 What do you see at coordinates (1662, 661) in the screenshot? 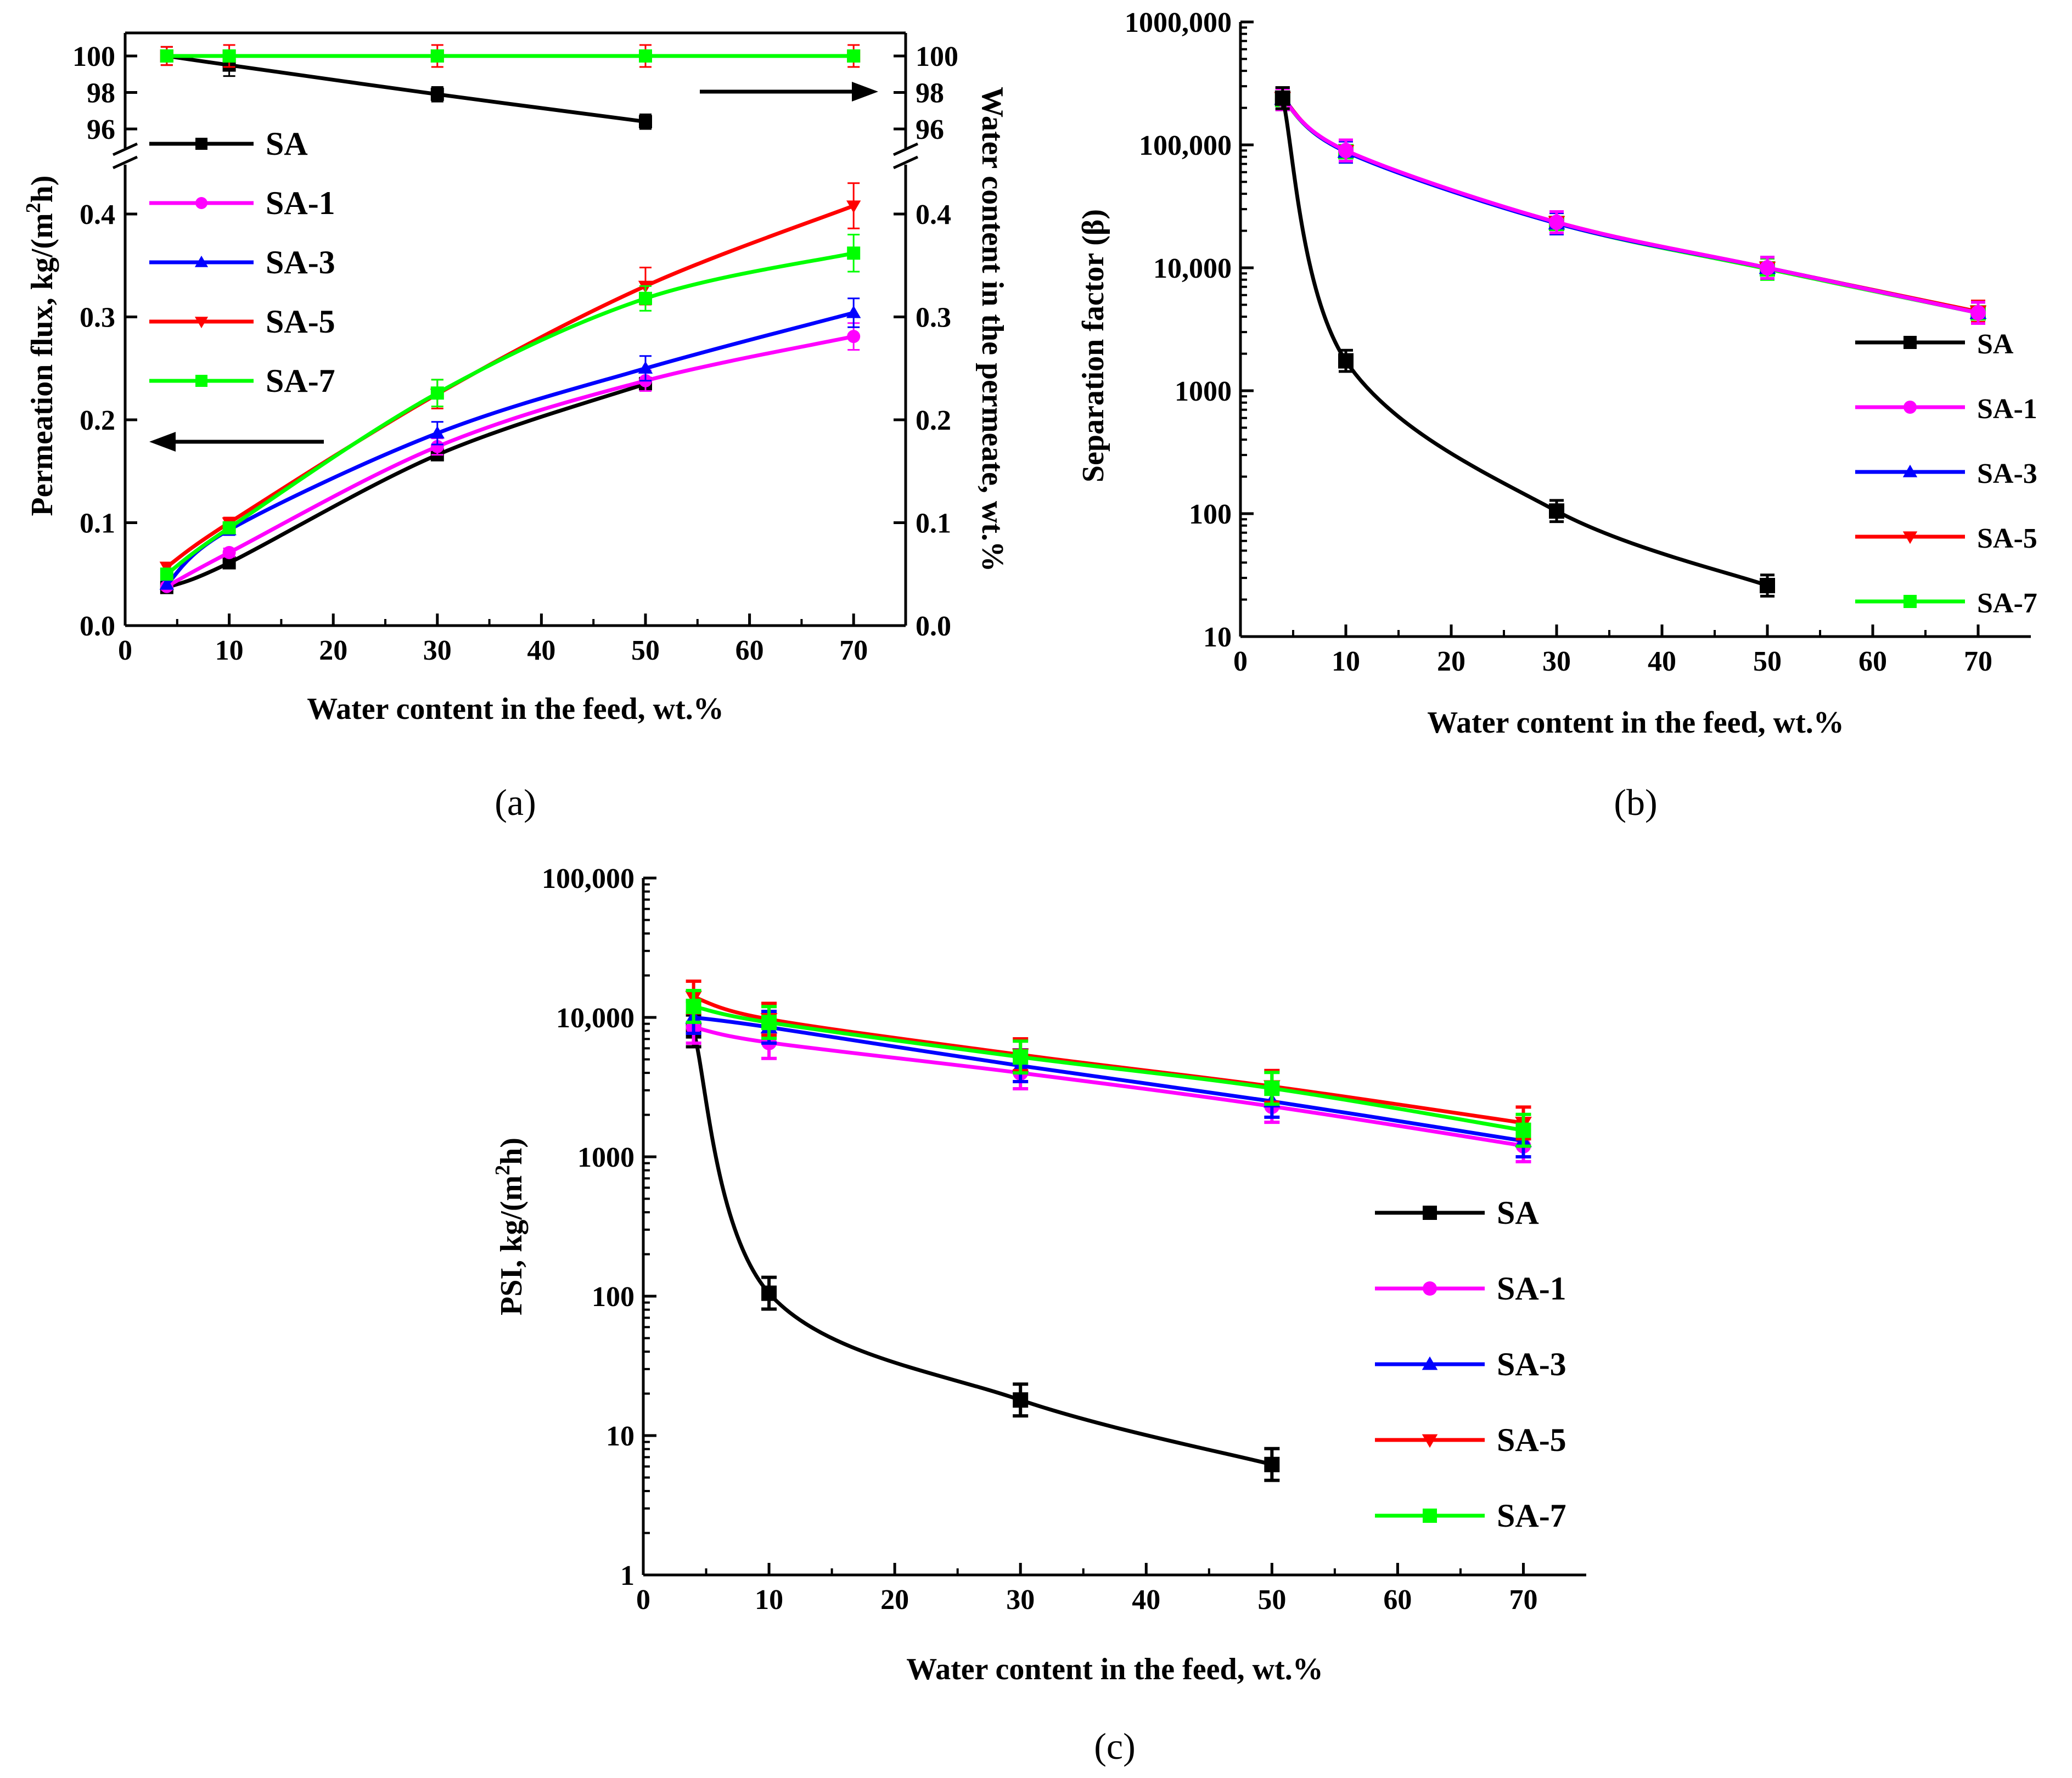
I see `b-x-tick-label-40: 40` at bounding box center [1662, 661].